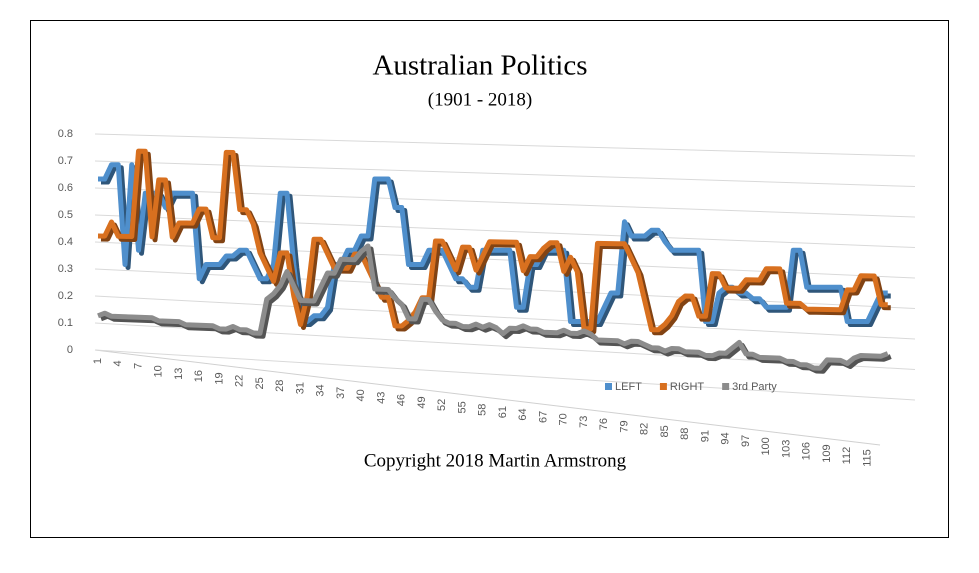  I want to click on chart-title: Australian Politics, so click(479, 66).